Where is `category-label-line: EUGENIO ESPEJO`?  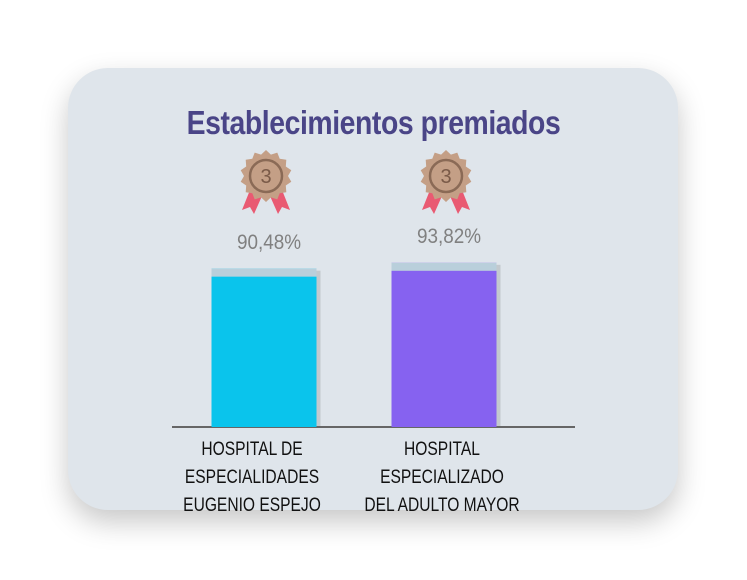 category-label-line: EUGENIO ESPEJO is located at coordinates (252, 505).